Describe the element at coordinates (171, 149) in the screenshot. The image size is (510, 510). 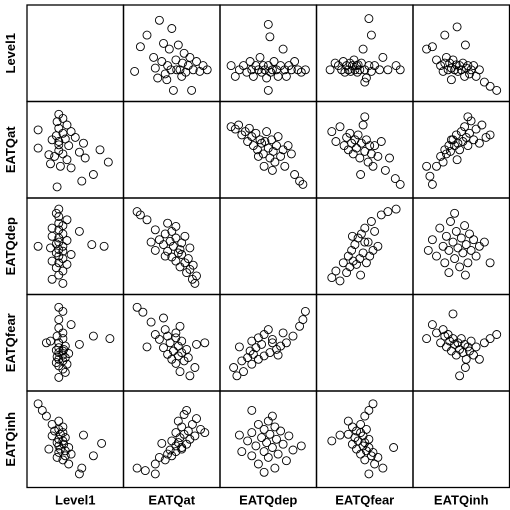
I see `panel-eatqat-eatqat` at that location.